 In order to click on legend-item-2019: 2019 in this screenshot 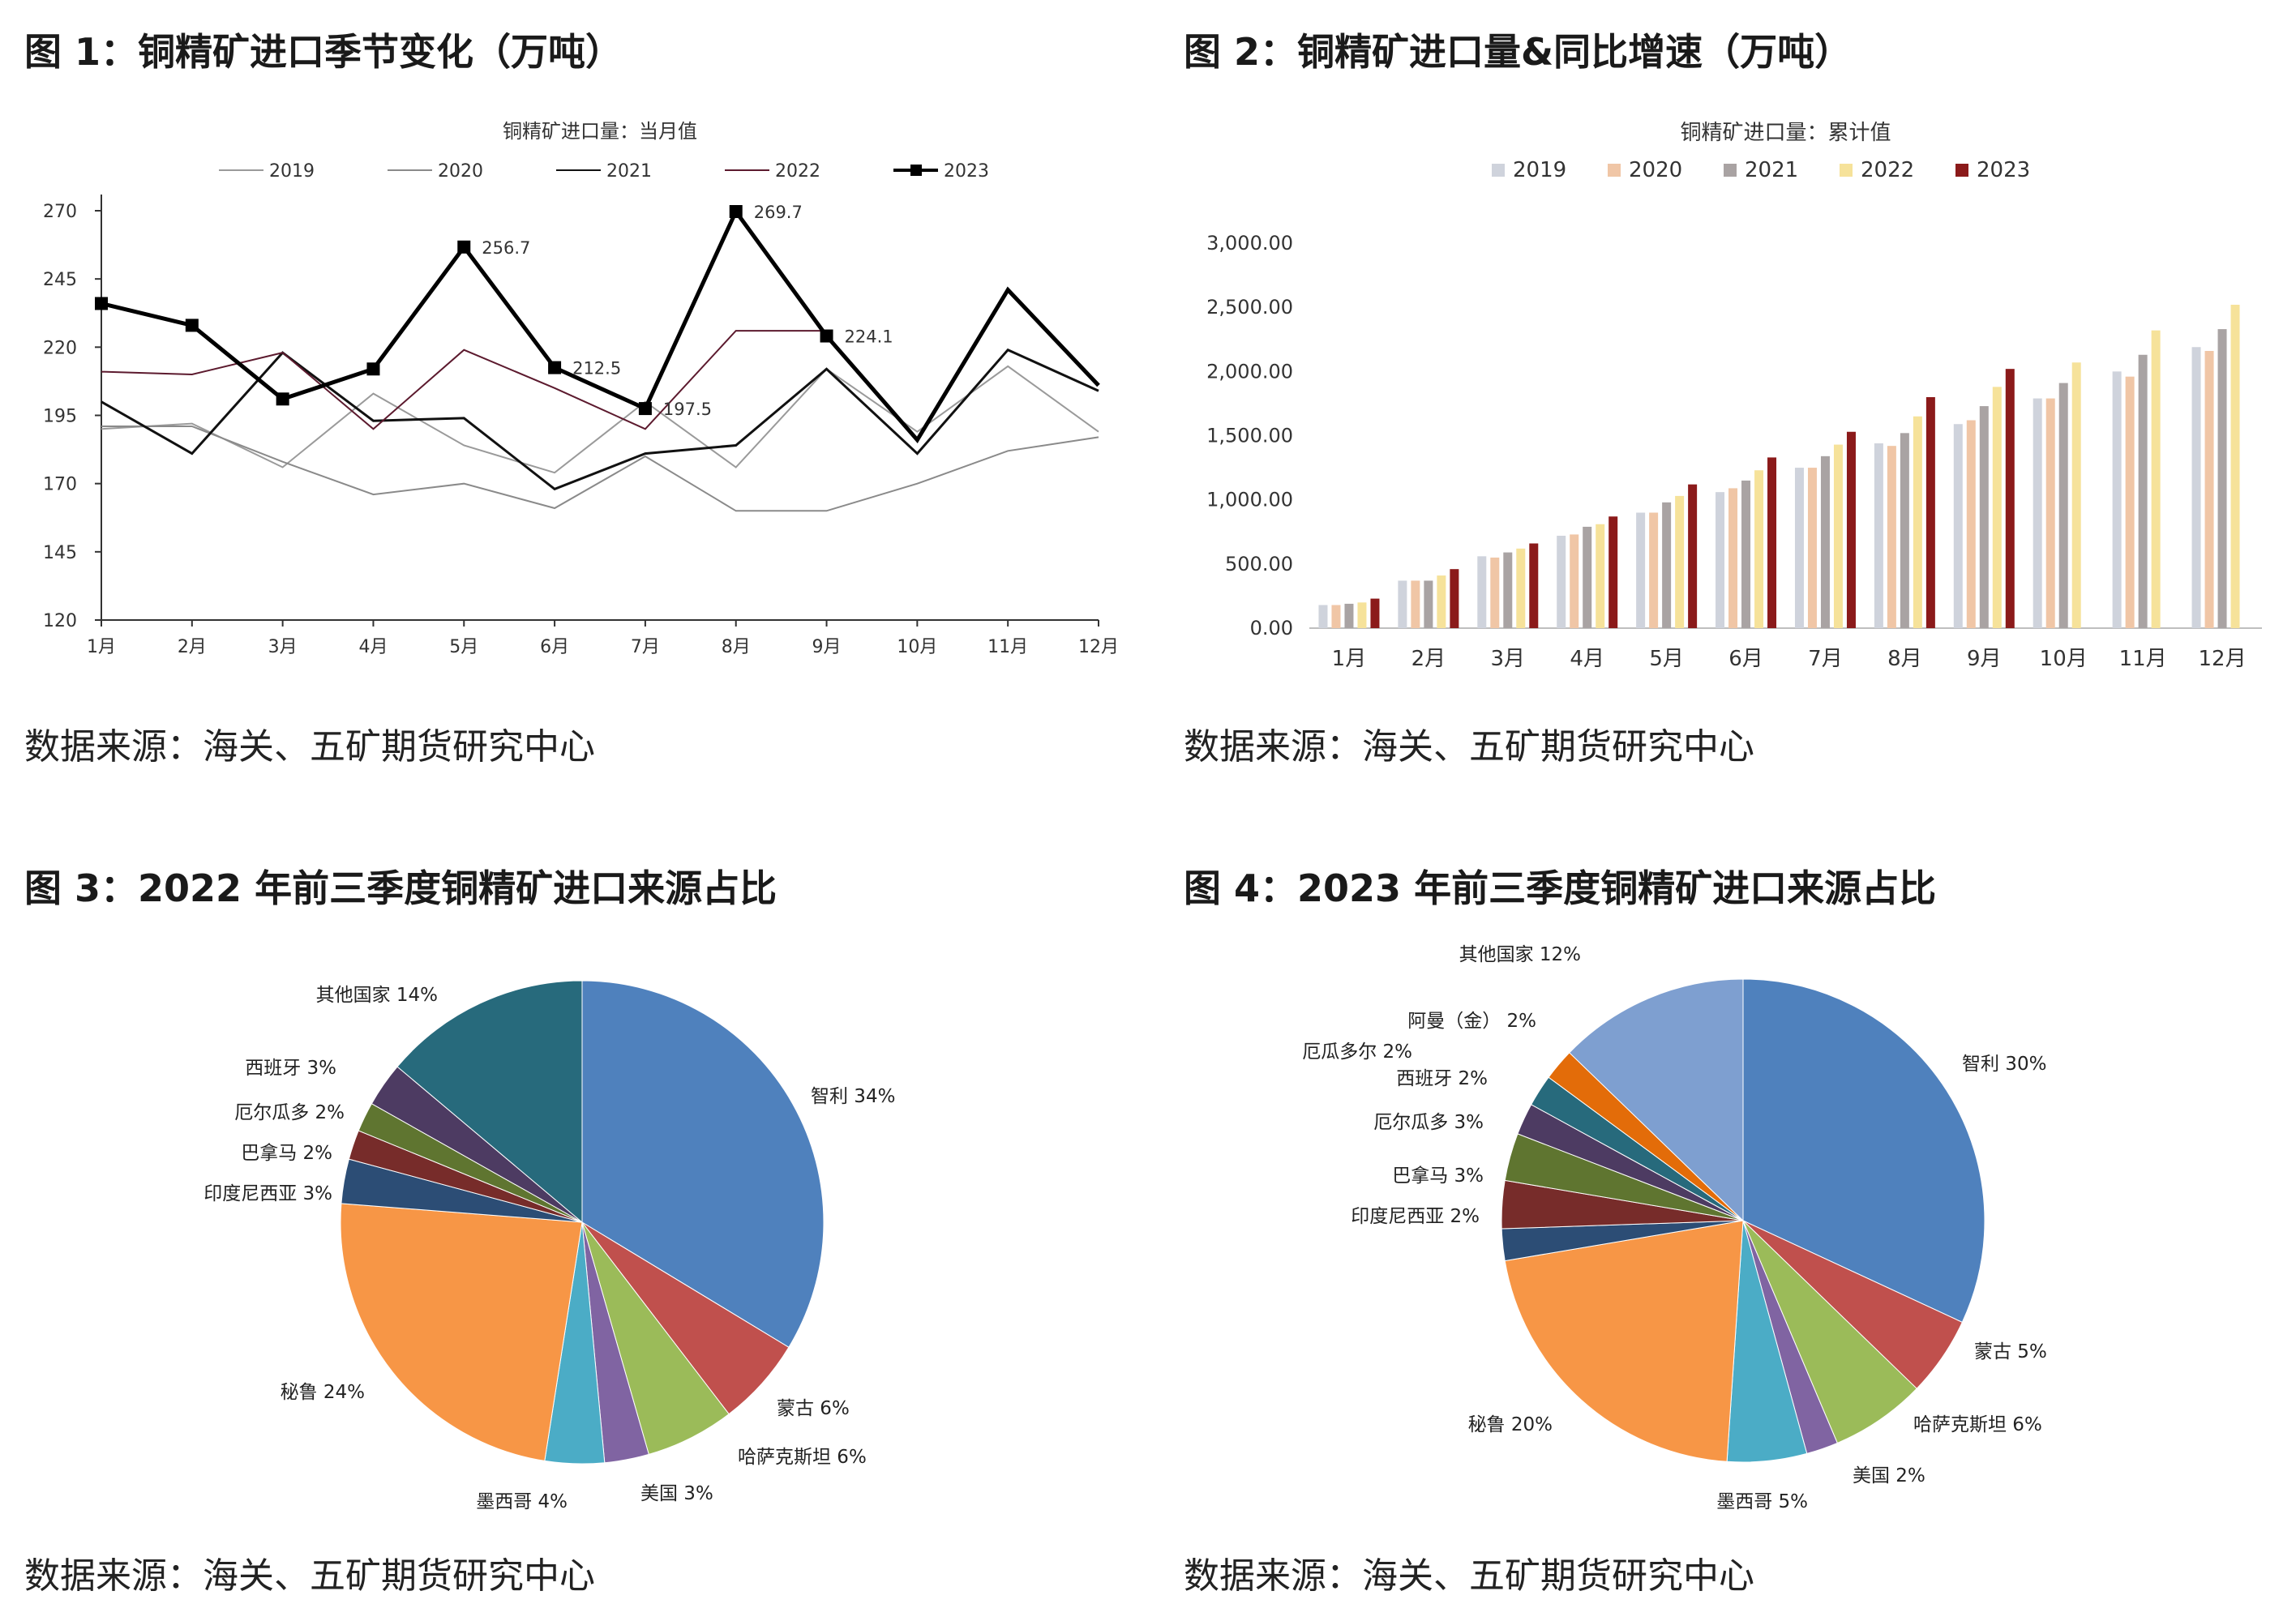, I will do `click(1529, 170)`.